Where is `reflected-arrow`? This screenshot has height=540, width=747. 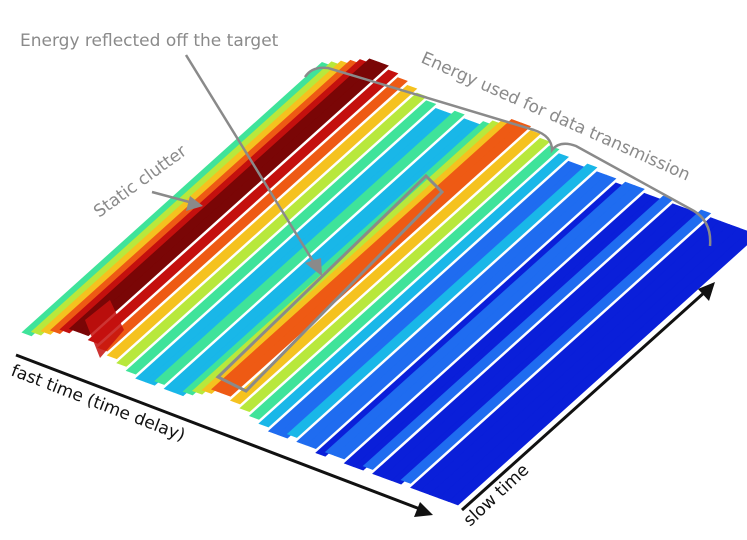 reflected-arrow is located at coordinates (253, 165).